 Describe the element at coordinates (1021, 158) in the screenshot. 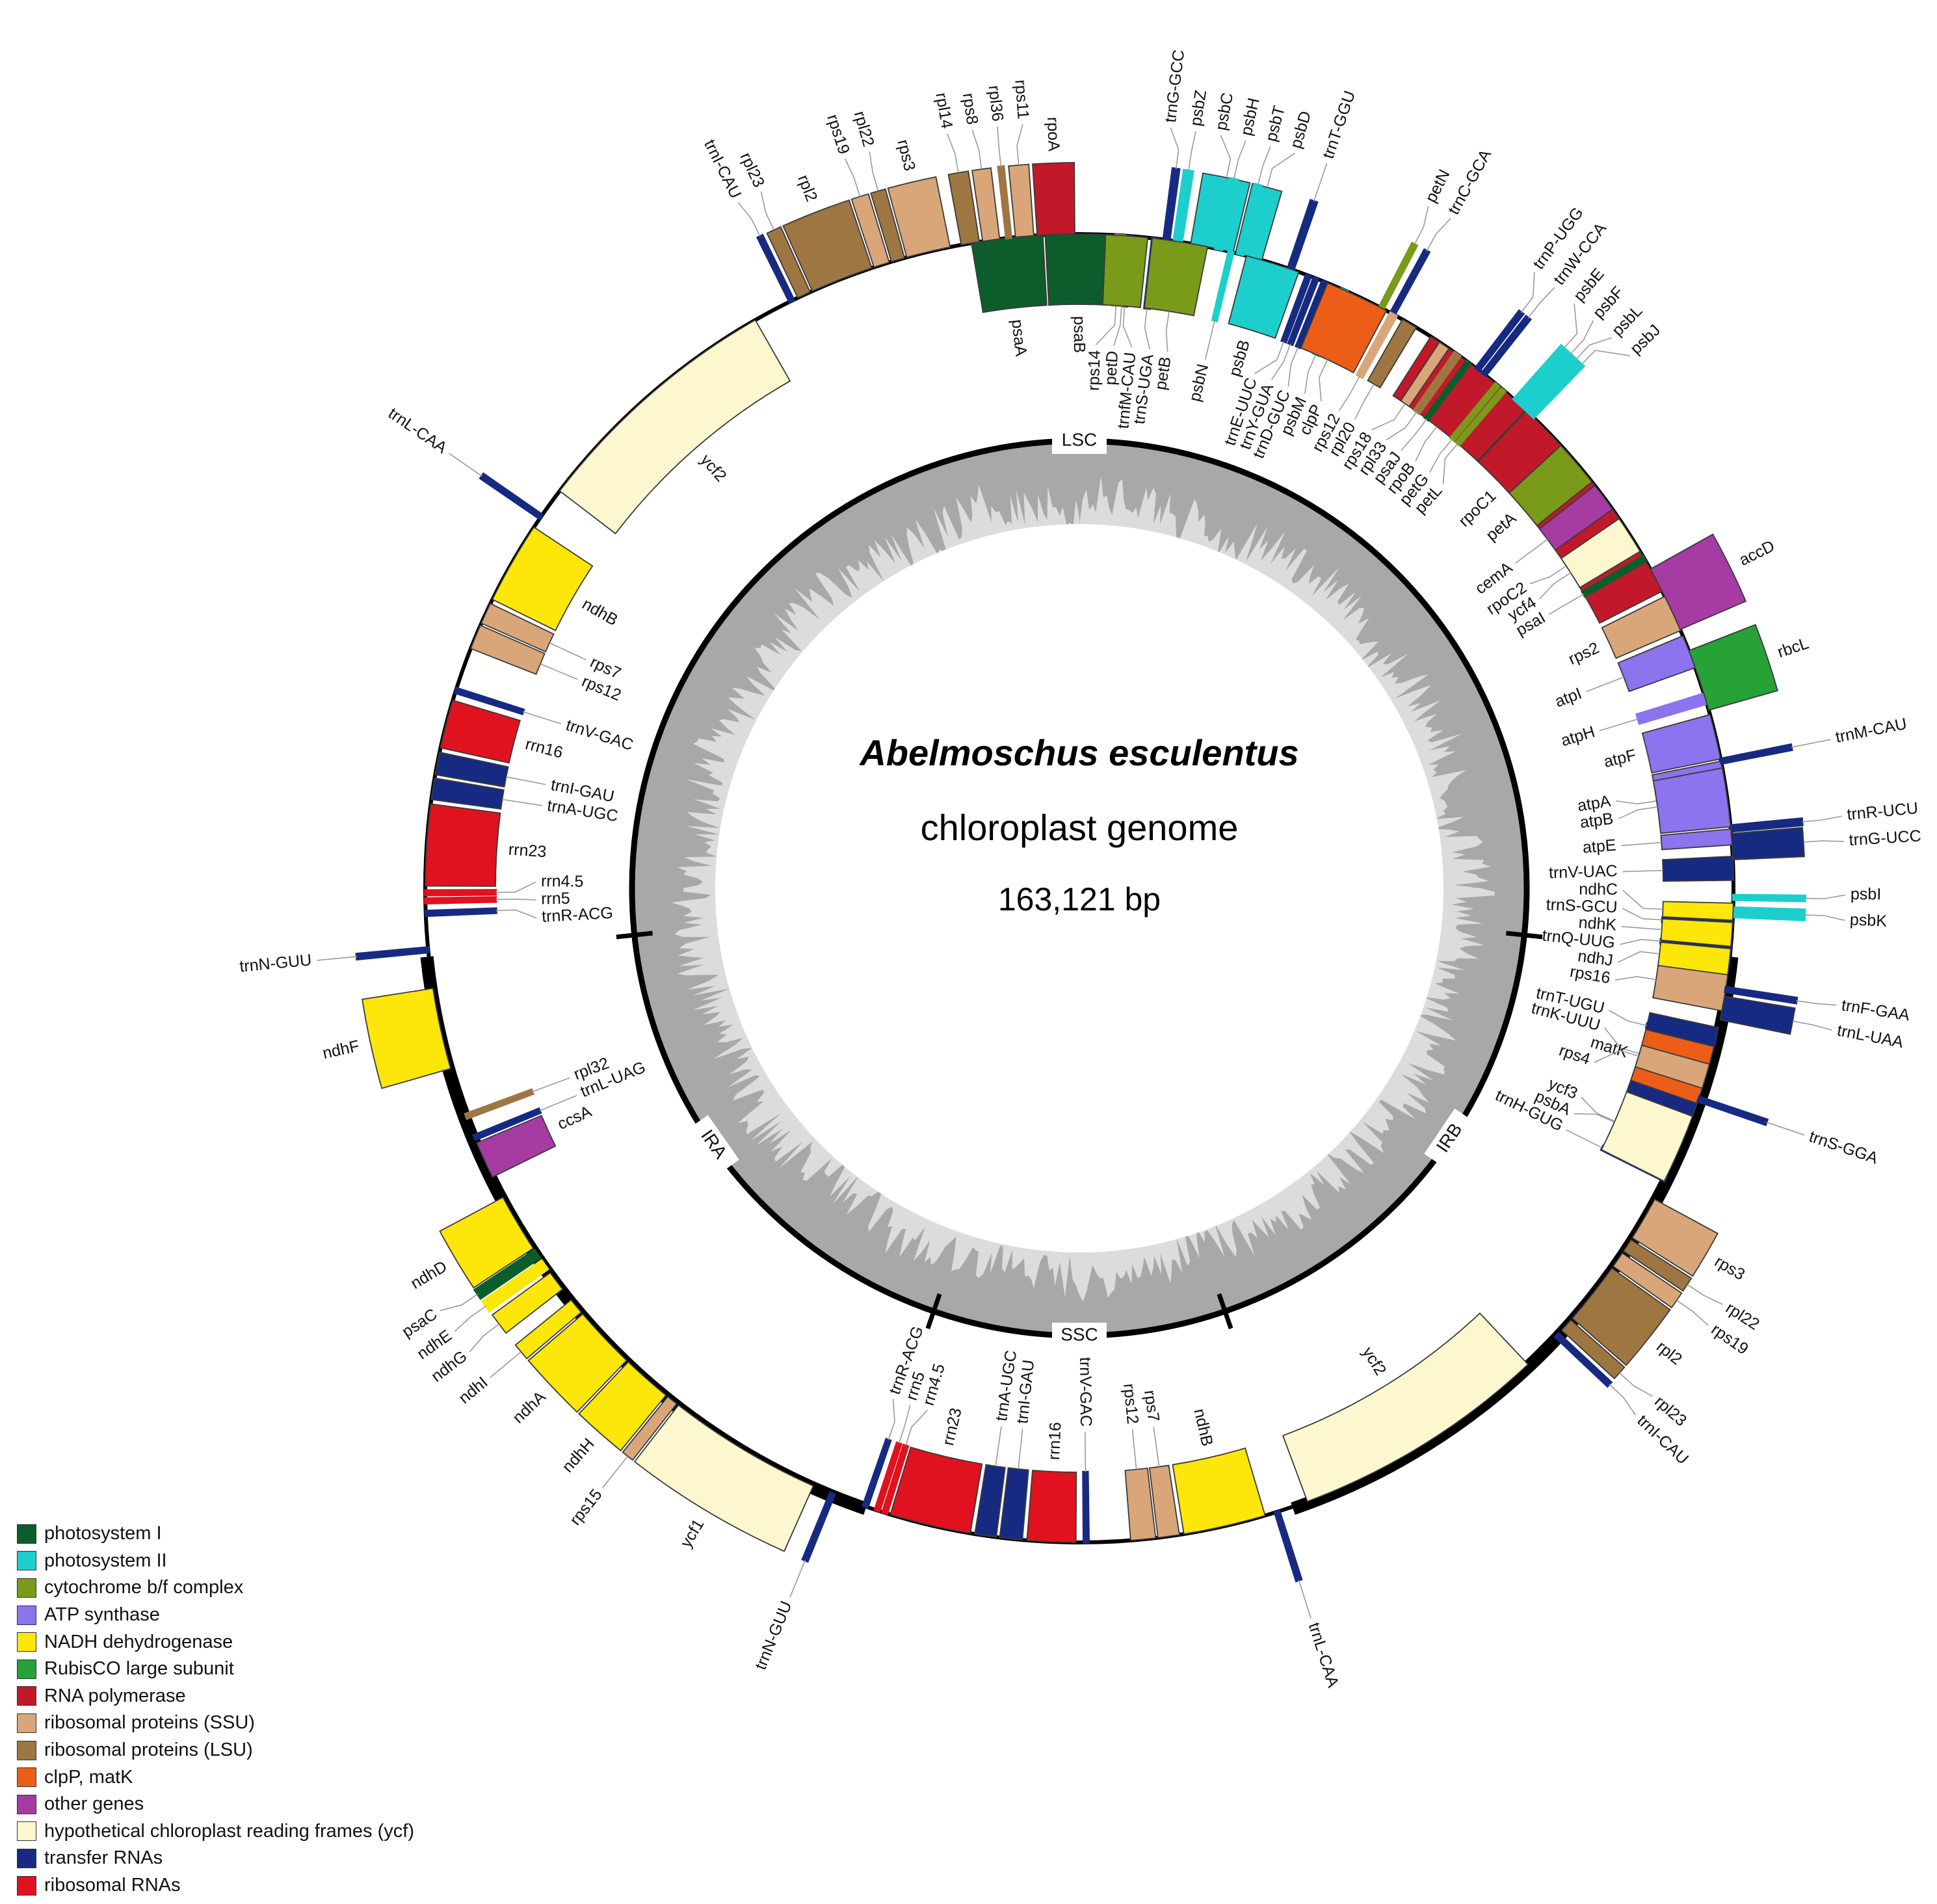

I see `gene-rps11: rps11` at that location.